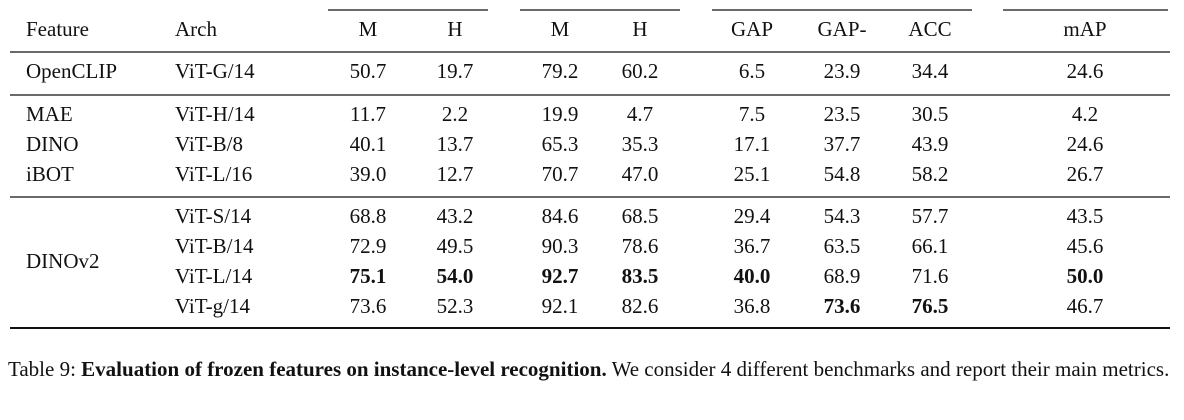  Describe the element at coordinates (752, 174) in the screenshot. I see `value-cell: 25.1` at that location.